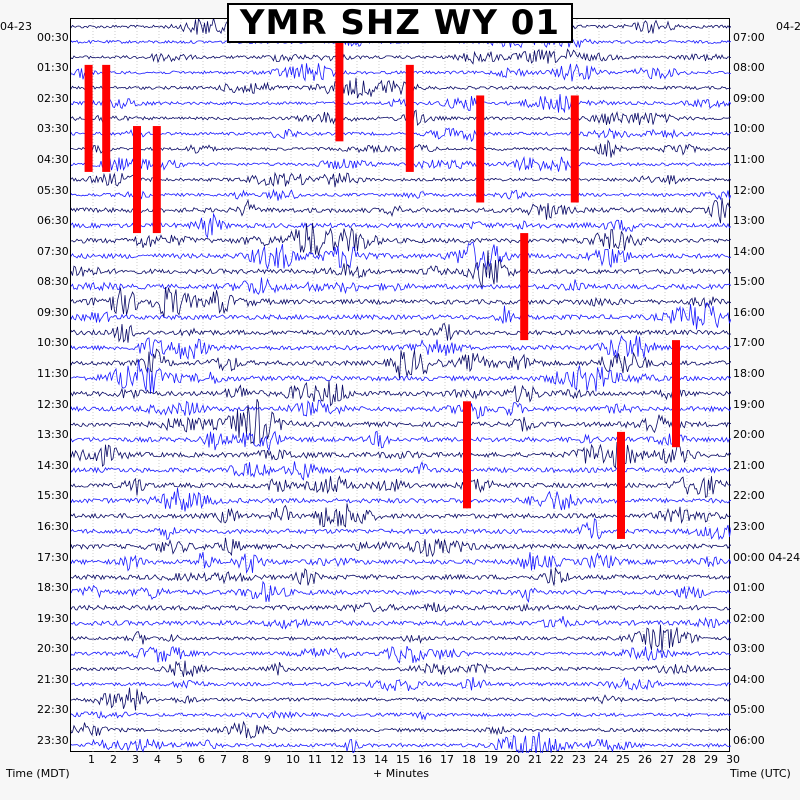  I want to click on minute-tick-label: 21, so click(535, 759).